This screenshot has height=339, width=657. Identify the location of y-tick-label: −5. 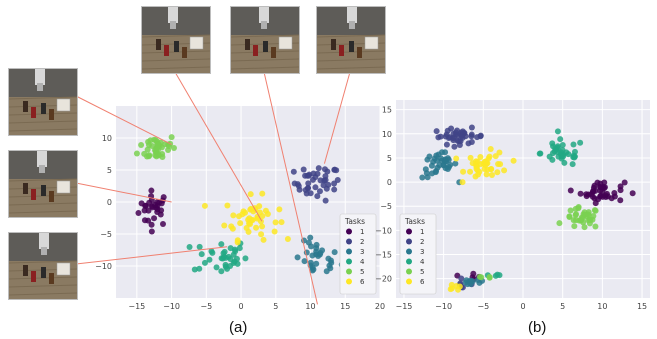
(386, 206).